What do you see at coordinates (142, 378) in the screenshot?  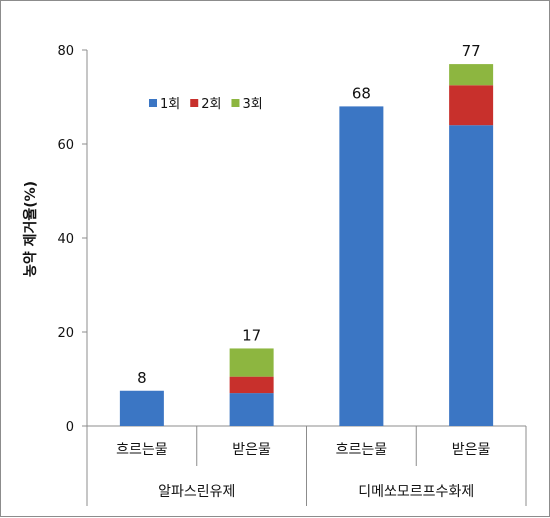 I see `bar-total-label: 8` at bounding box center [142, 378].